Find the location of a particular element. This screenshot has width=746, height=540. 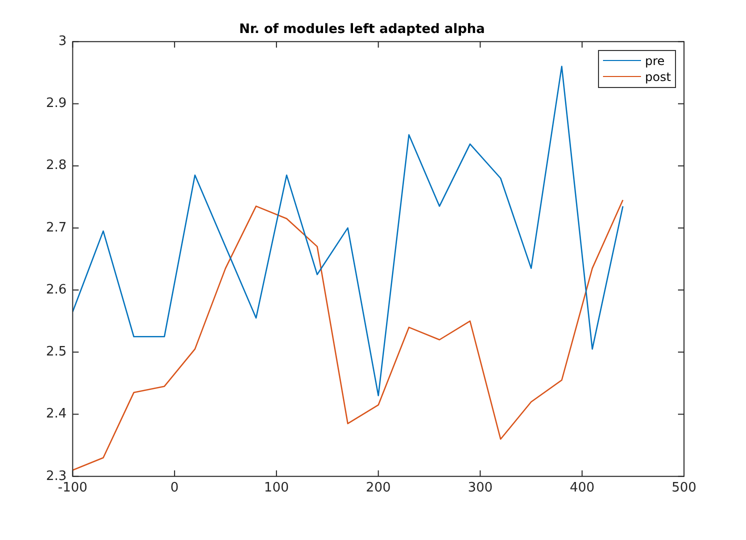

x-tick-label: 200 is located at coordinates (378, 488).